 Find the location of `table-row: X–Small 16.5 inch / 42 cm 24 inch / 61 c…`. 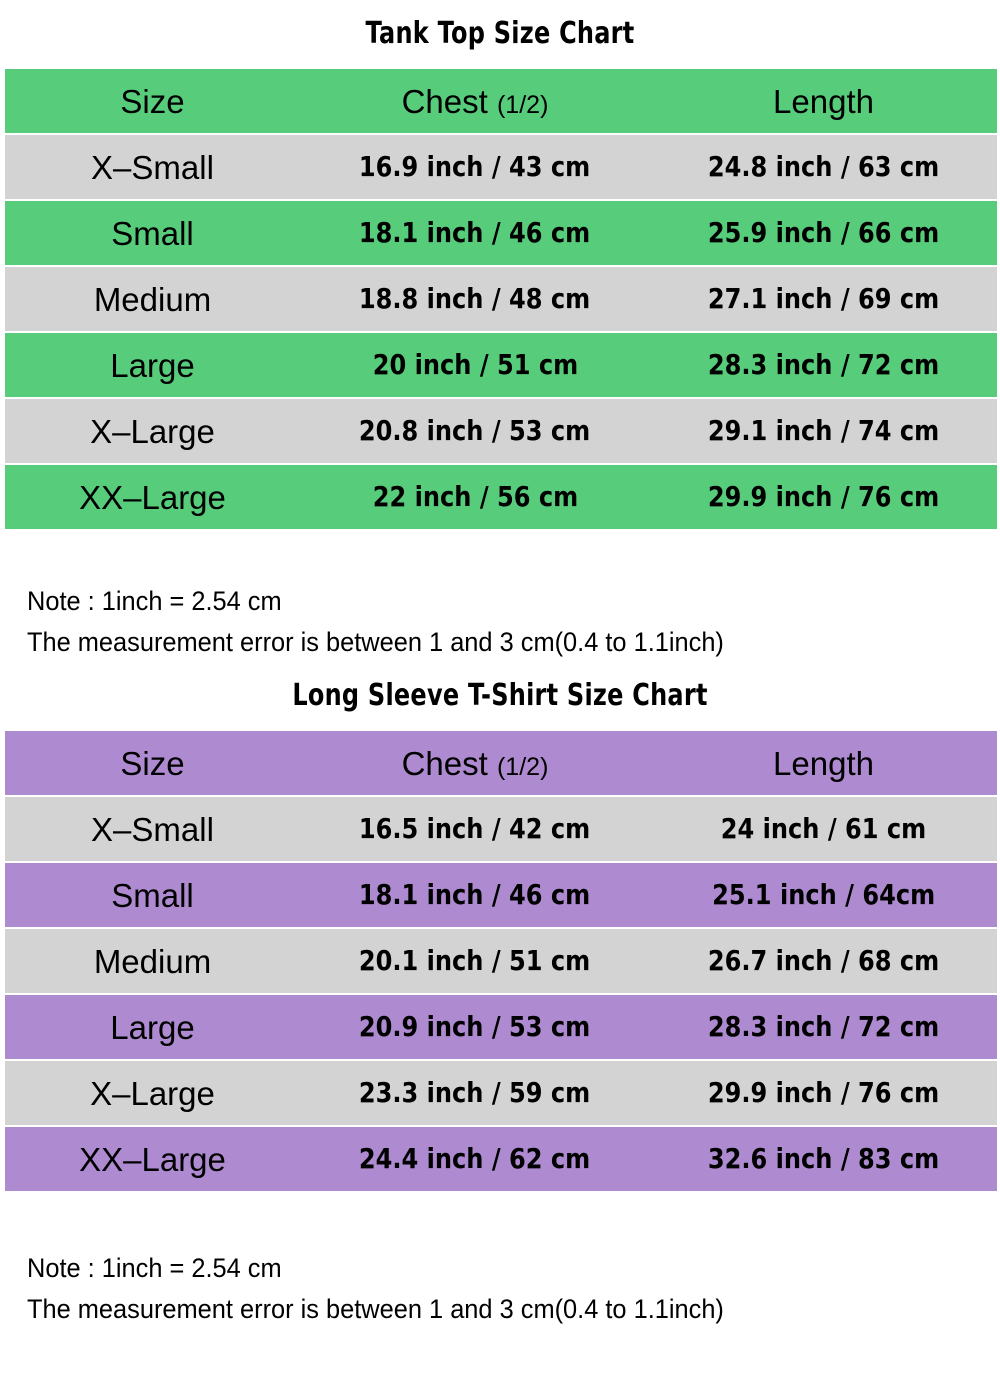

table-row: X–Small 16.5 inch / 42 cm 24 inch / 61 c… is located at coordinates (501, 829).